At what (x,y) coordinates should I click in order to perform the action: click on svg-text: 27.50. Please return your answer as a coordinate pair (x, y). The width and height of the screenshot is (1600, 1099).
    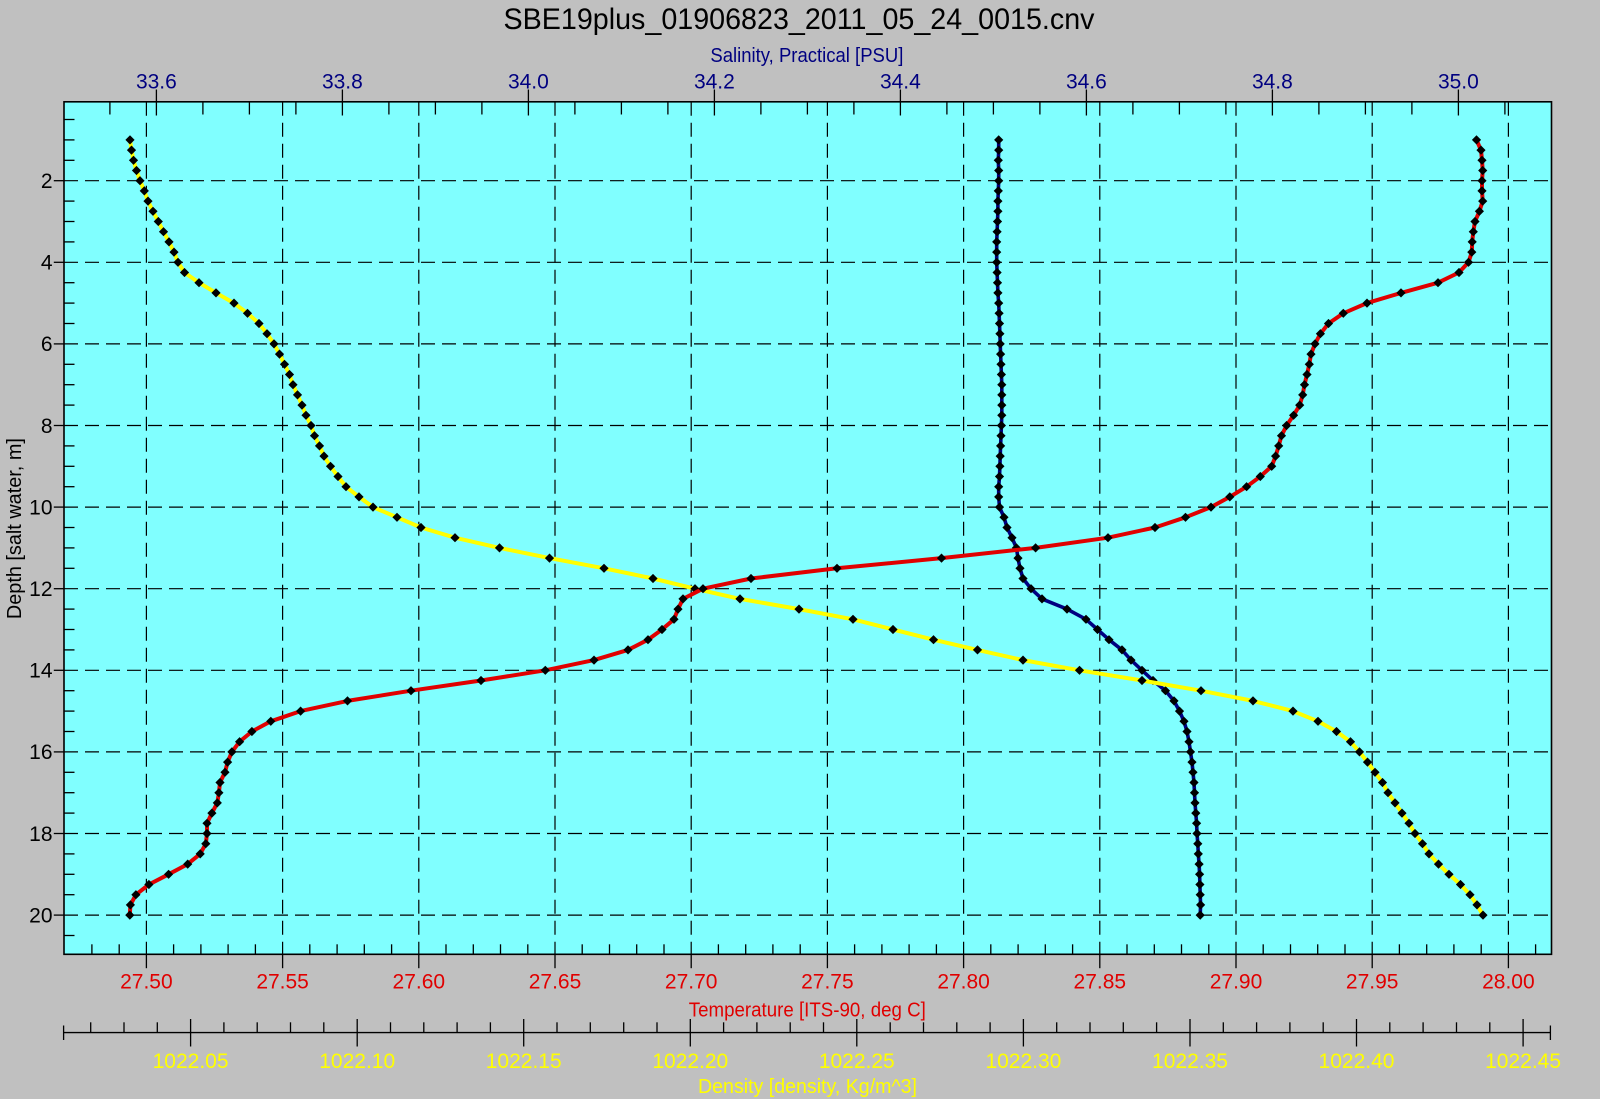
    Looking at the image, I should click on (146, 982).